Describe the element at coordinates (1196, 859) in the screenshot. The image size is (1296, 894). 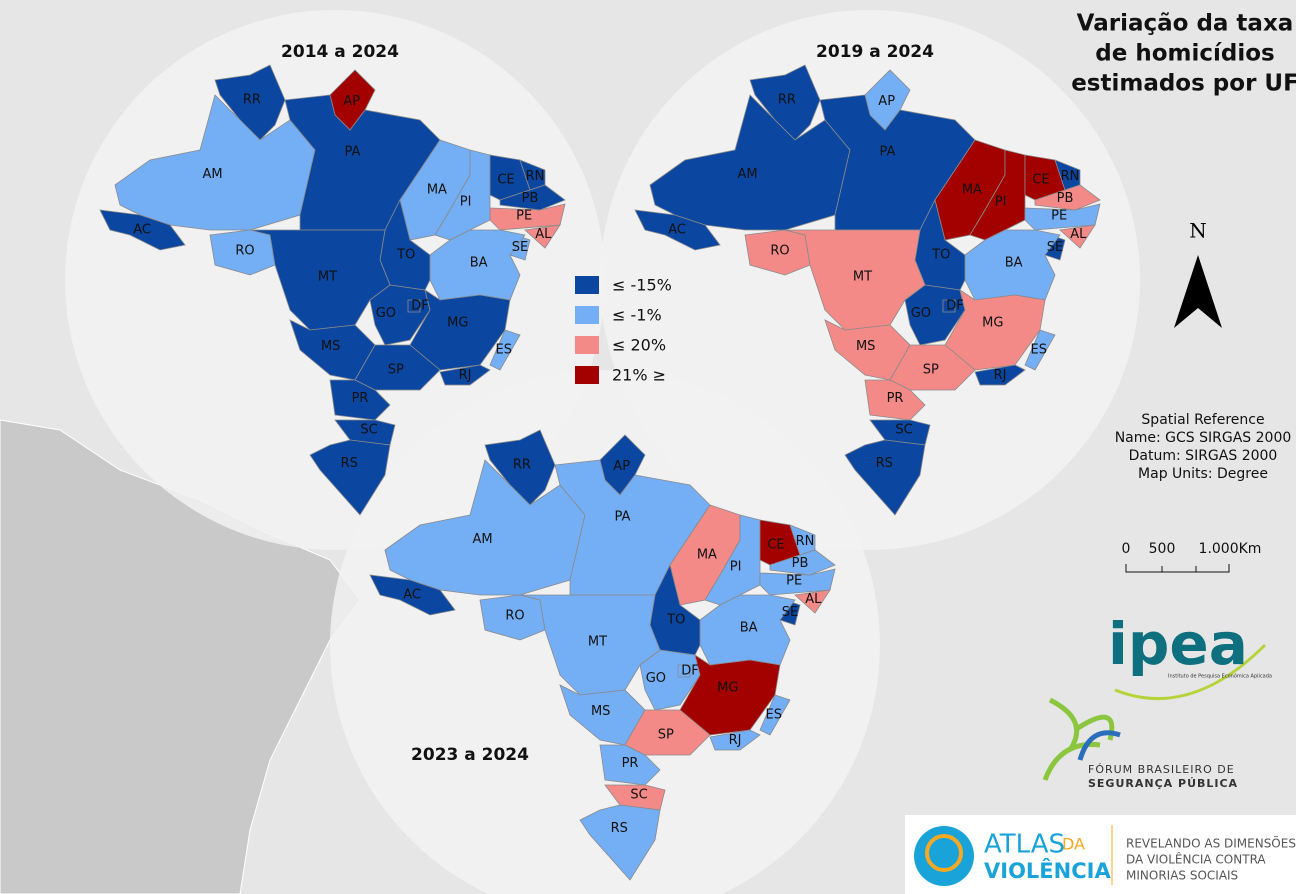
I see `atlas-tag: DA VIOLÊNCIA CONTRA` at that location.